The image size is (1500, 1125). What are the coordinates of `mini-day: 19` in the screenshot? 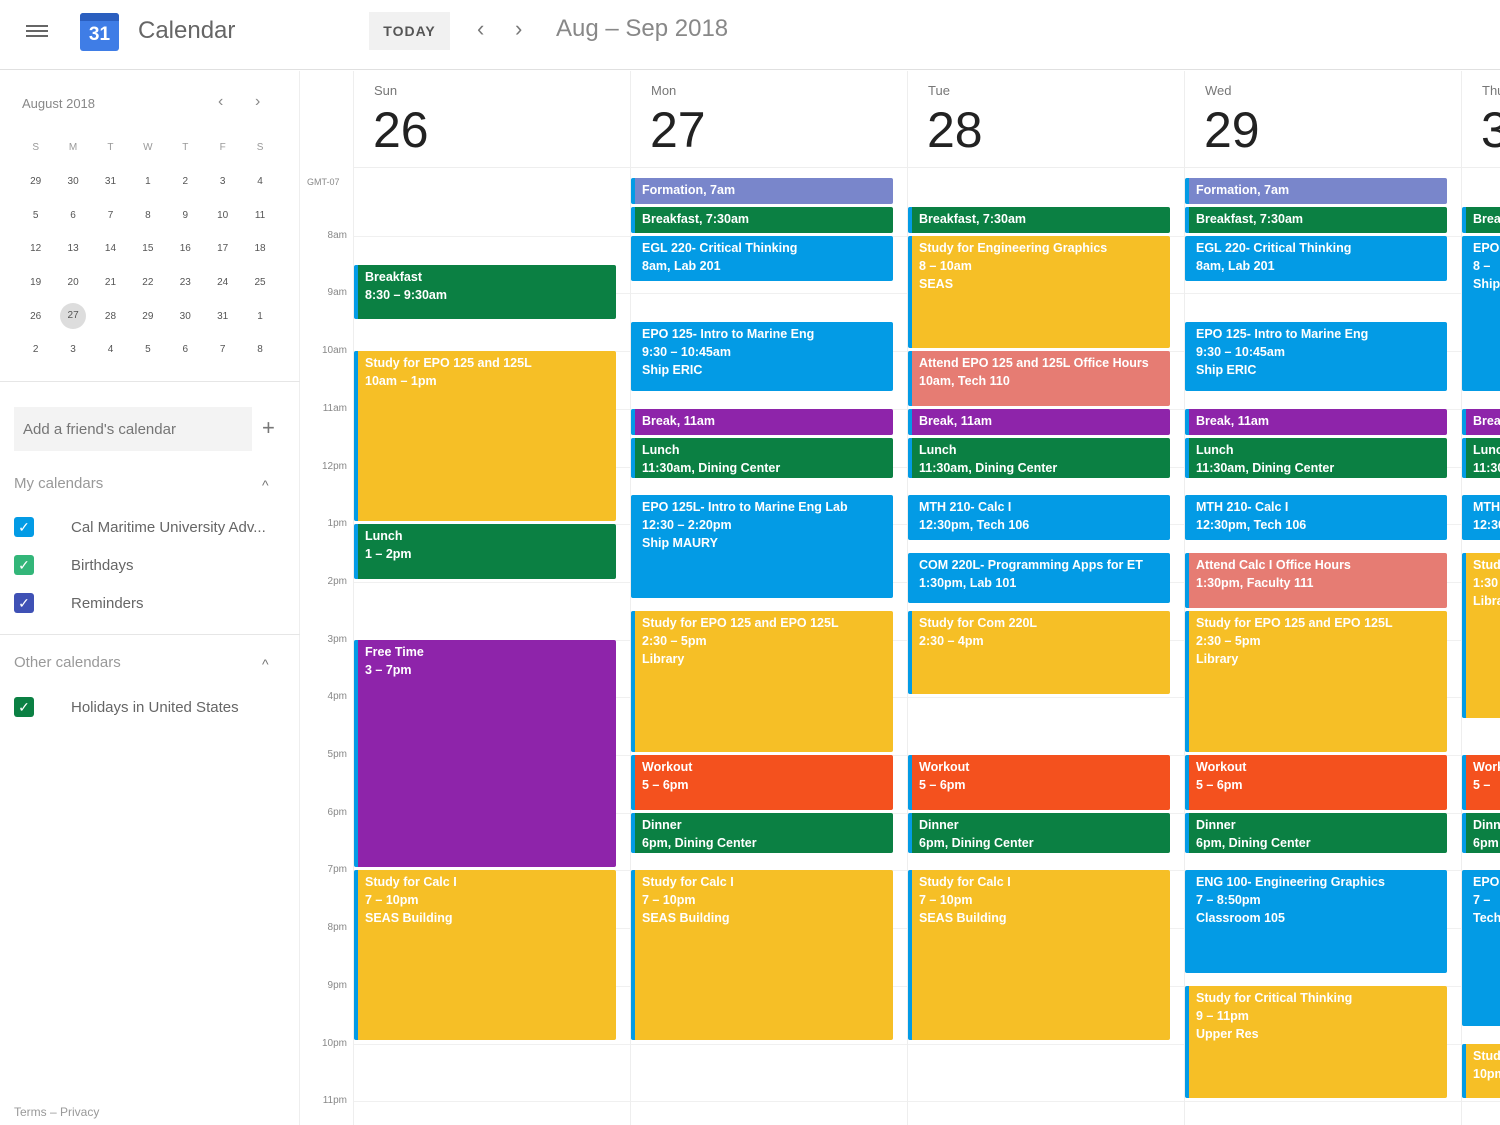 It's located at (36, 283).